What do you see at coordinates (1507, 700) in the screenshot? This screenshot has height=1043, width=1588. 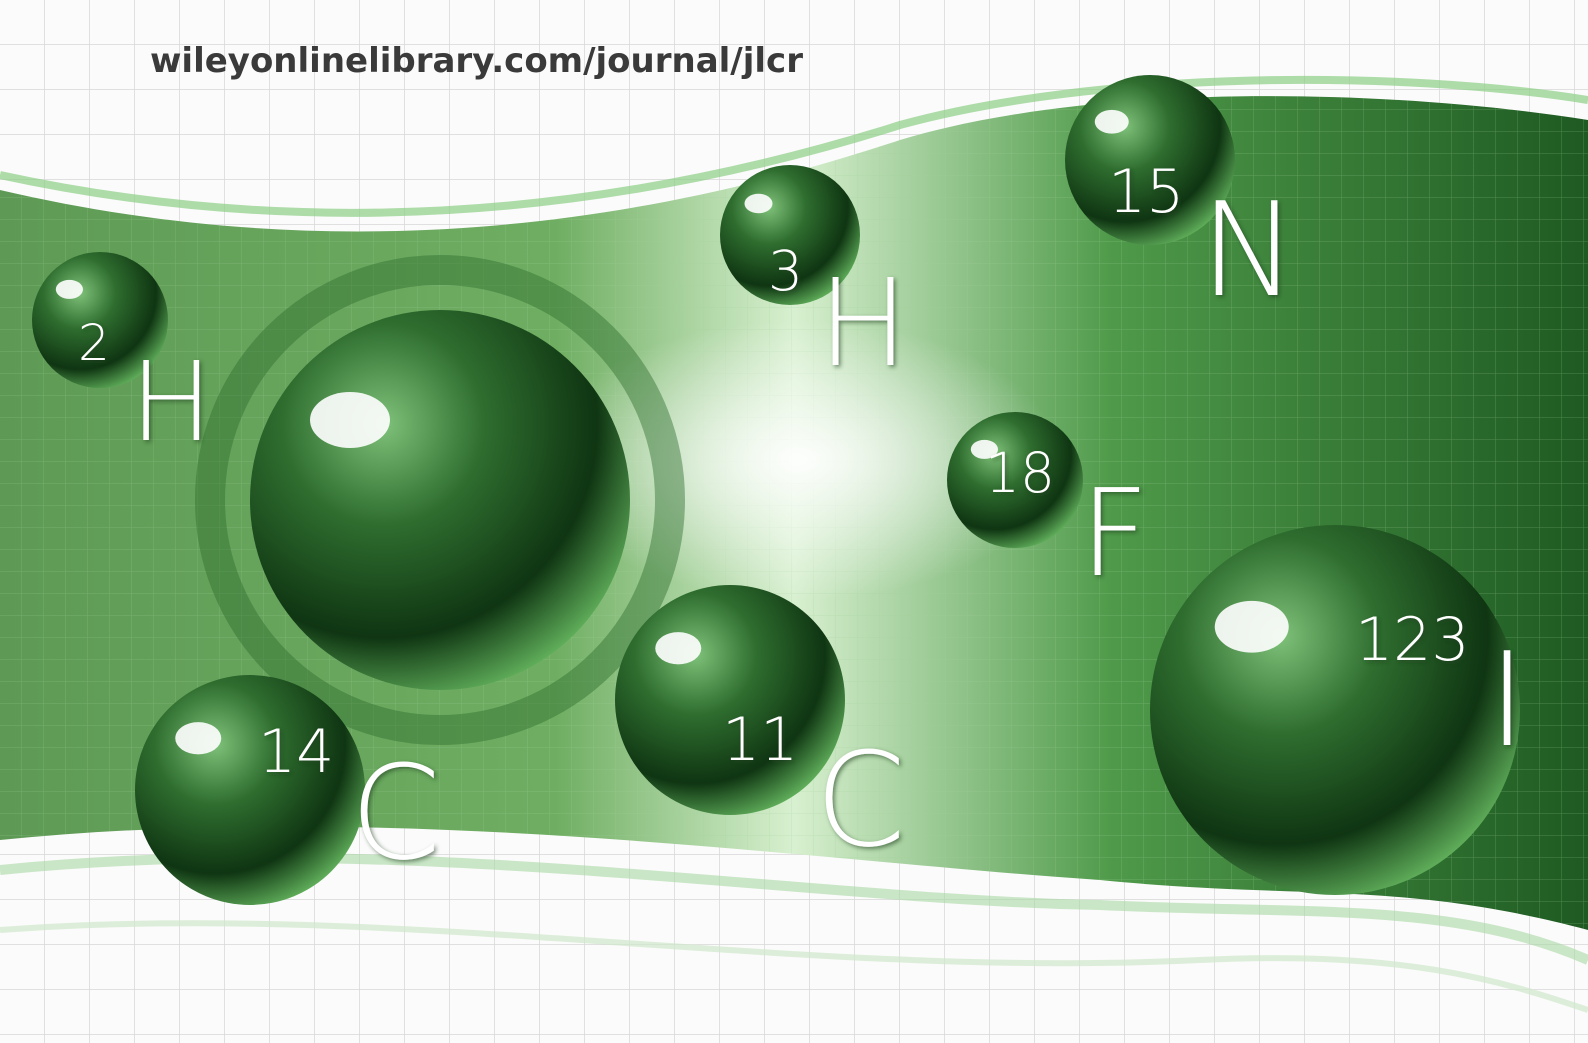 I see `element-symbol: I` at bounding box center [1507, 700].